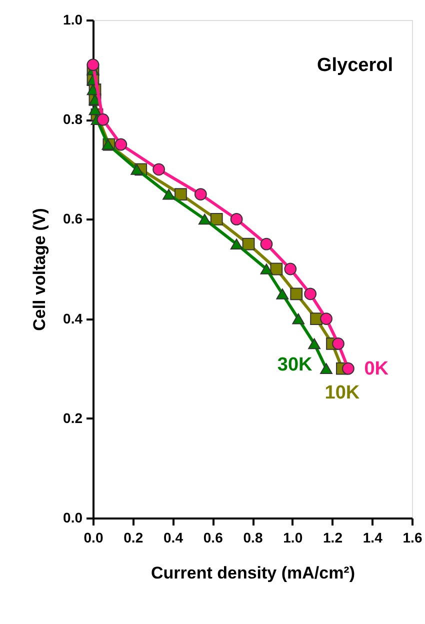  What do you see at coordinates (73, 218) in the screenshot?
I see `y-tick-label: 0.6` at bounding box center [73, 218].